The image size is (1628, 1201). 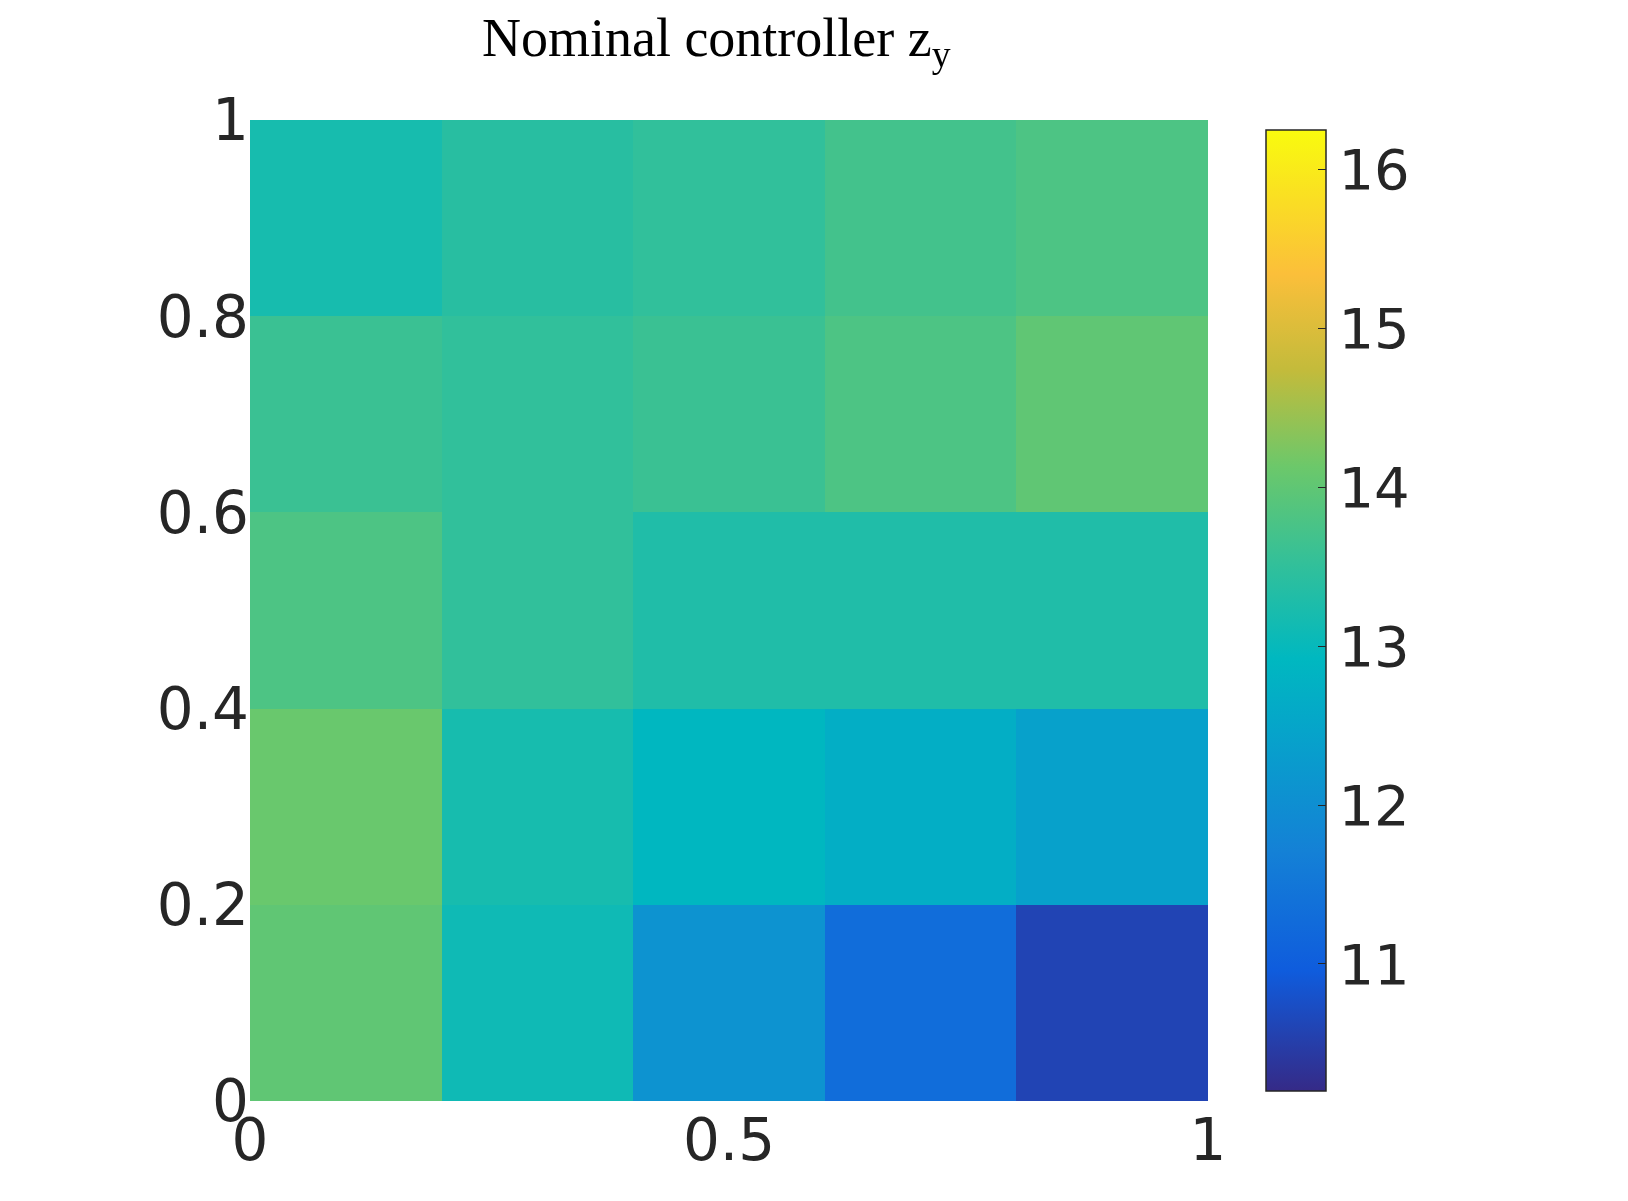 I want to click on y-tick-label: 1, so click(x=230, y=120).